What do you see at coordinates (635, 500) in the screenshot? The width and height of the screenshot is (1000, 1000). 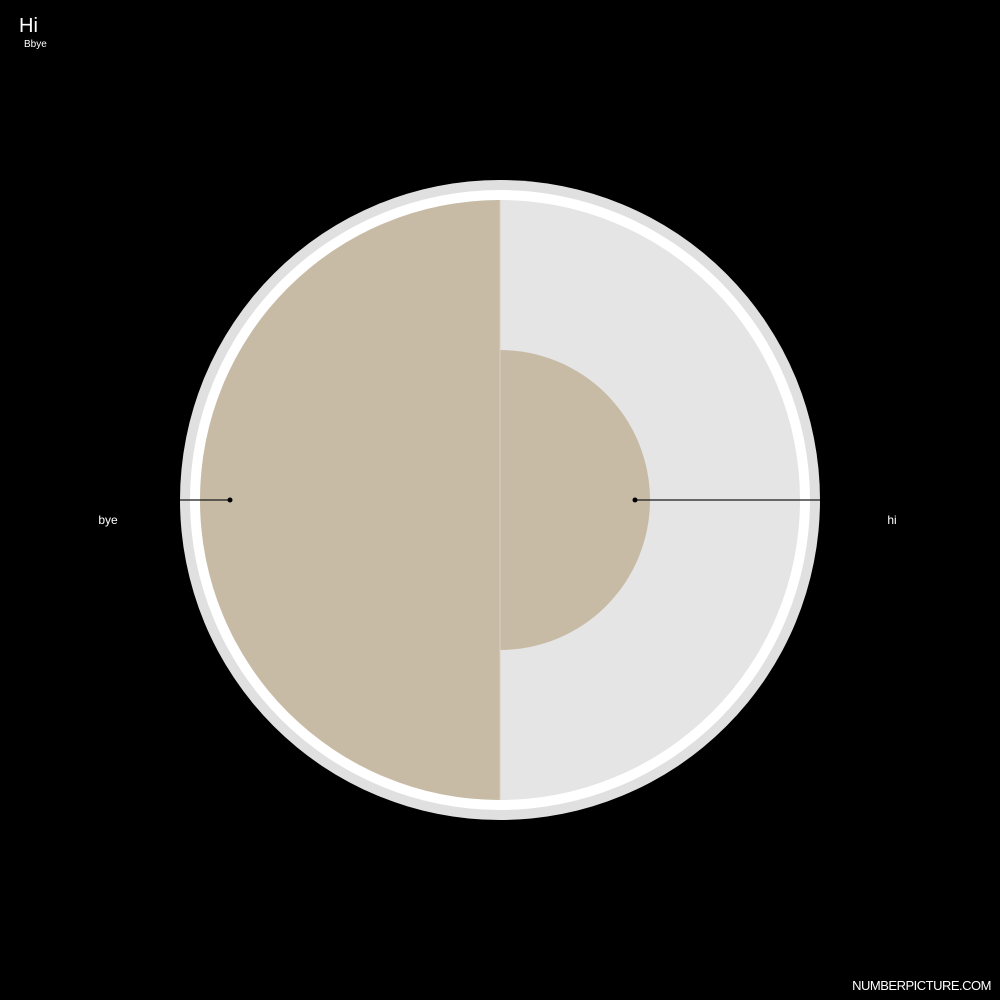 I see `series-hi-leader-dot` at bounding box center [635, 500].